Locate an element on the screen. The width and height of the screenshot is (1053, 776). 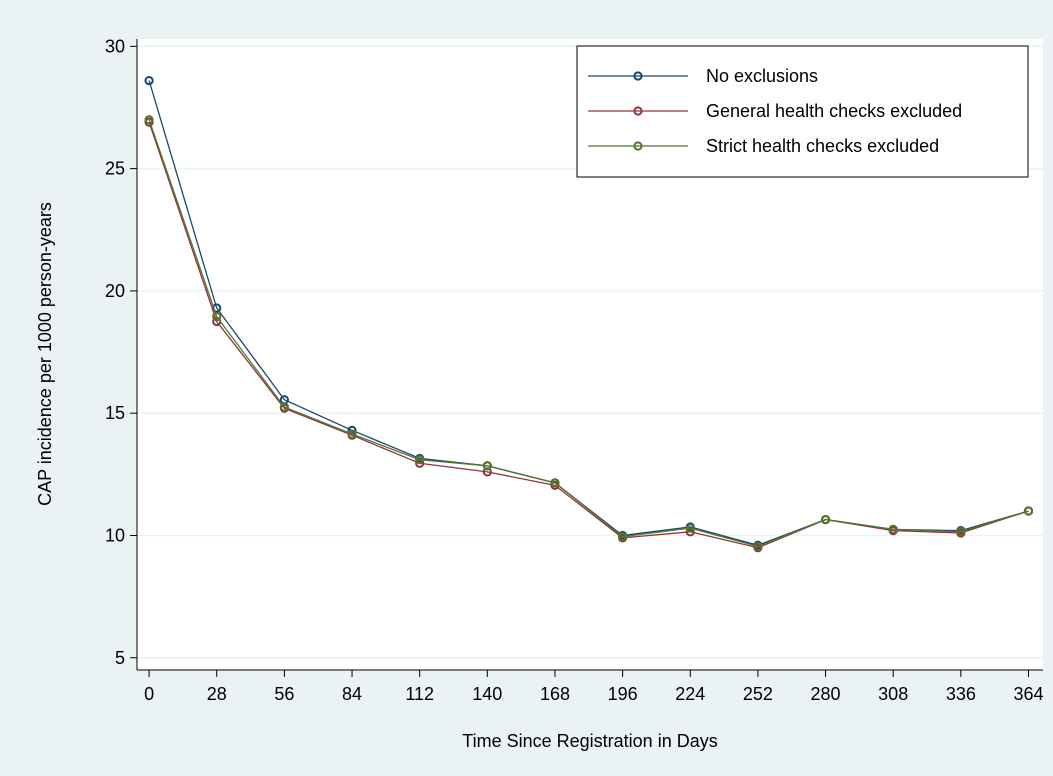
x-tick-label: 224 is located at coordinates (690, 694).